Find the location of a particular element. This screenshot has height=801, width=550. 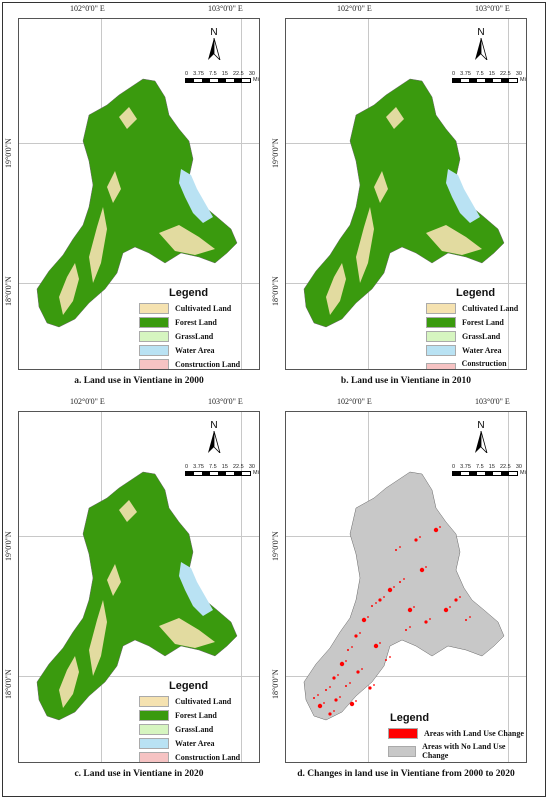

legend-label: Construction Land is located at coordinates (208, 757).